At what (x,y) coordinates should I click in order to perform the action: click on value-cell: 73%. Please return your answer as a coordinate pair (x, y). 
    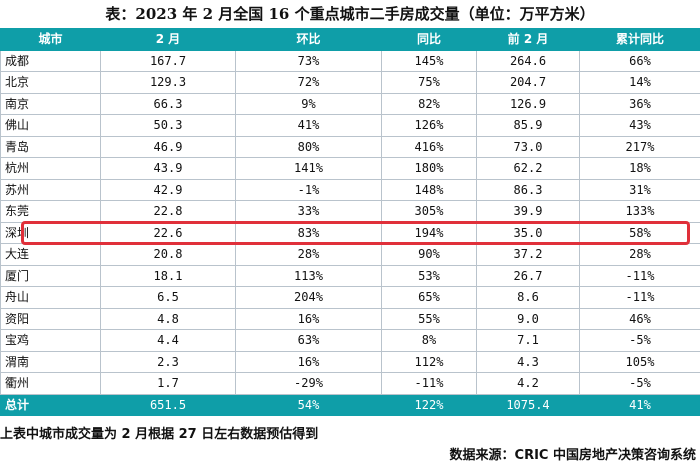
    Looking at the image, I should click on (308, 60).